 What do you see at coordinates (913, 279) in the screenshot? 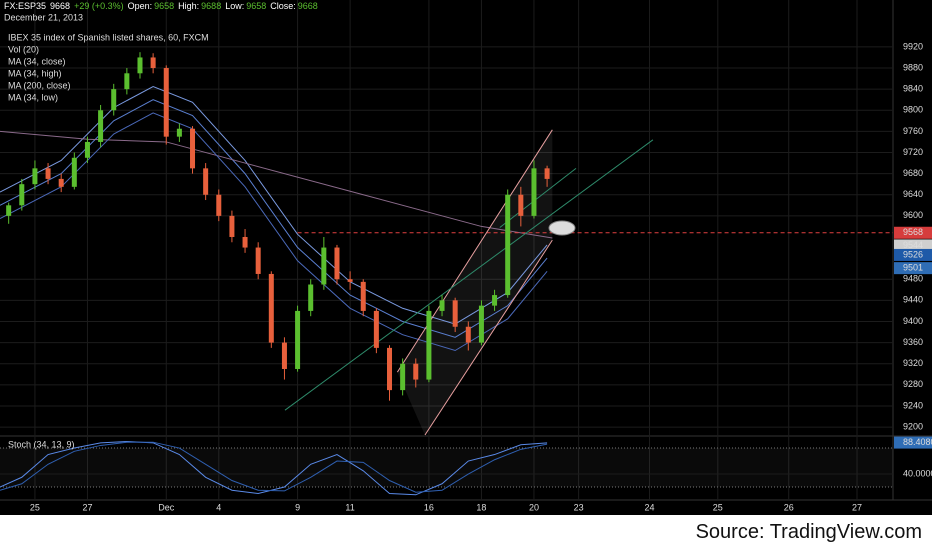
I see `y-tick-label: 9480` at bounding box center [913, 279].